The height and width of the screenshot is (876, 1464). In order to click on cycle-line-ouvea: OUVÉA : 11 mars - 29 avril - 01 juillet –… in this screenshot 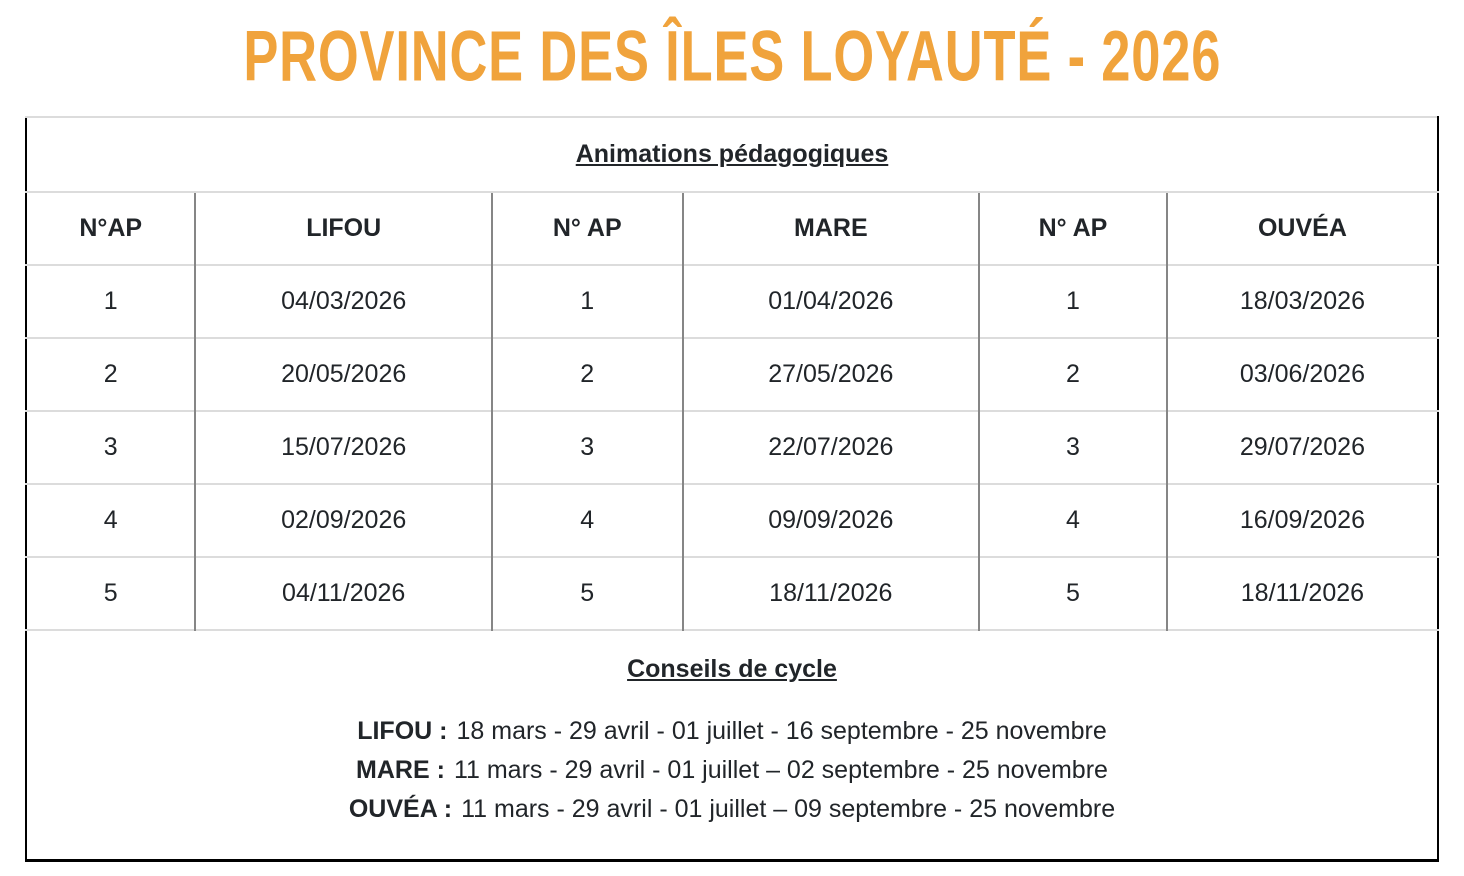, I will do `click(732, 809)`.